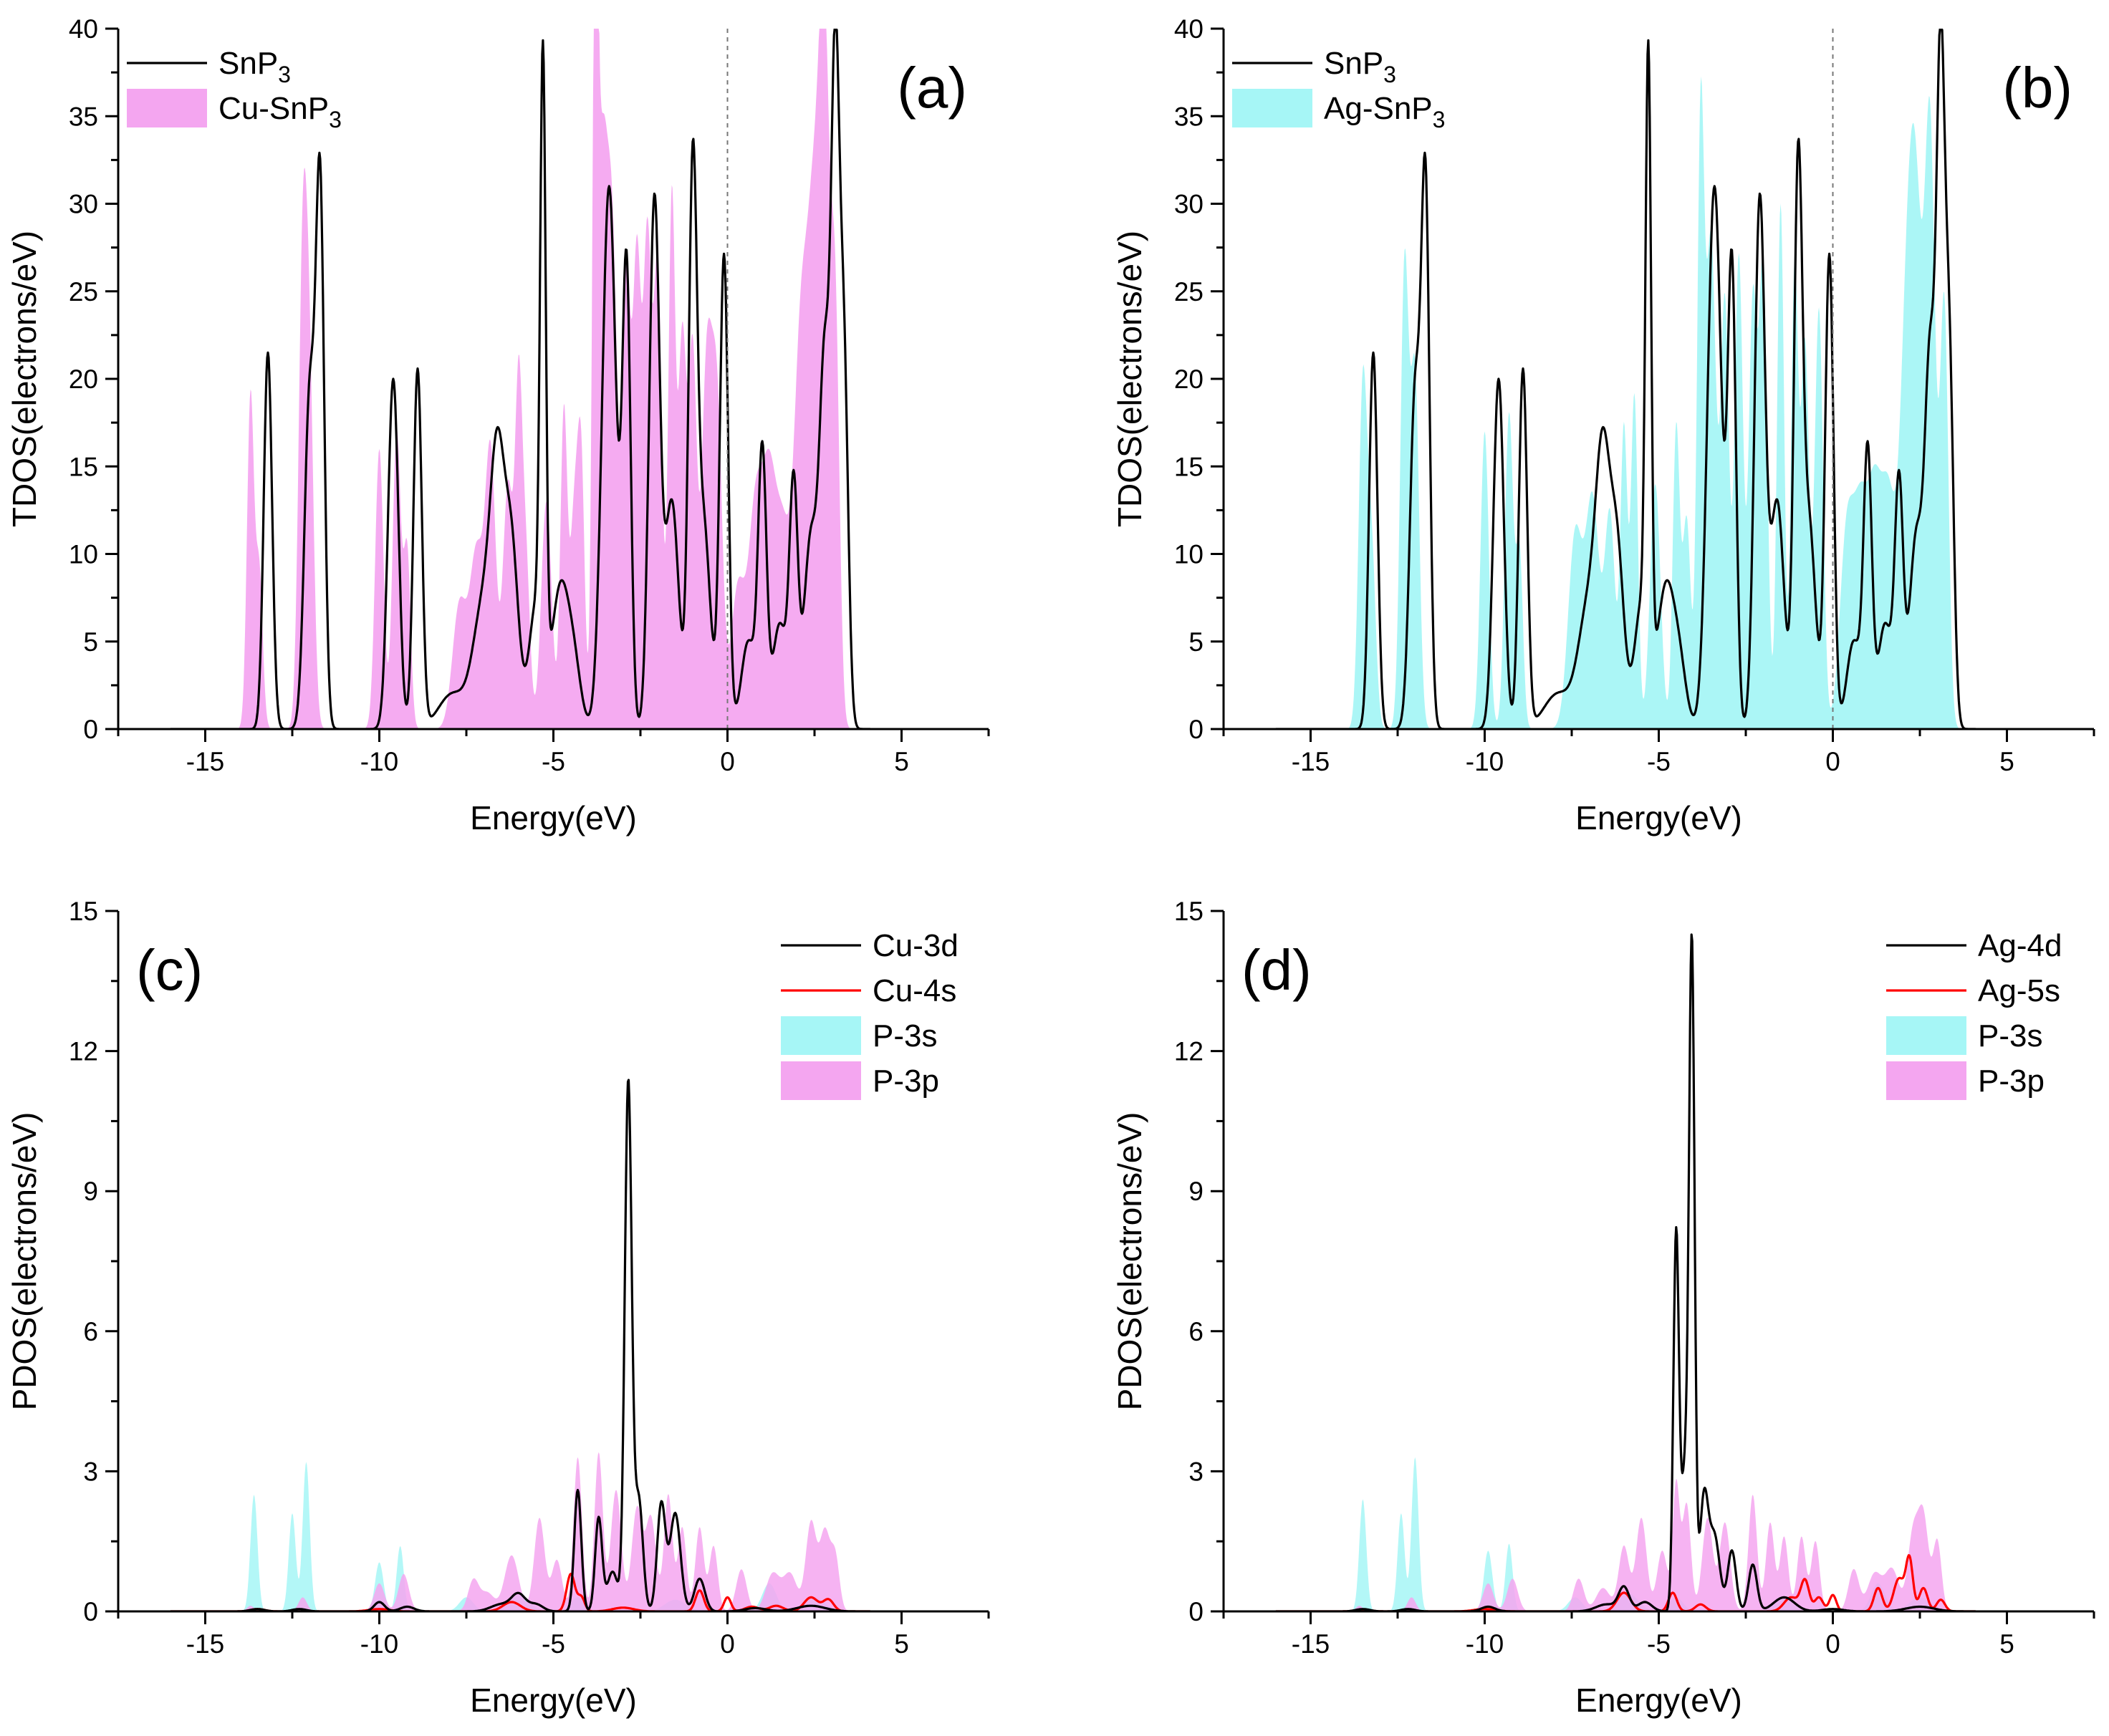 This screenshot has height=1736, width=2109. Describe the element at coordinates (520, 379) in the screenshot. I see `series-cu-snp3-area` at that location.